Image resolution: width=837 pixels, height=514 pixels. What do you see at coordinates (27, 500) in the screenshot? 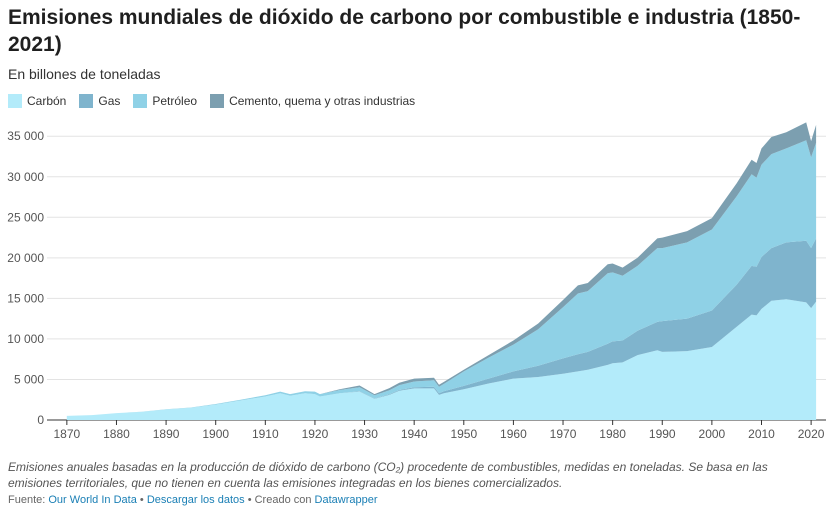
I see `source-prefix: Fuente:` at bounding box center [27, 500].